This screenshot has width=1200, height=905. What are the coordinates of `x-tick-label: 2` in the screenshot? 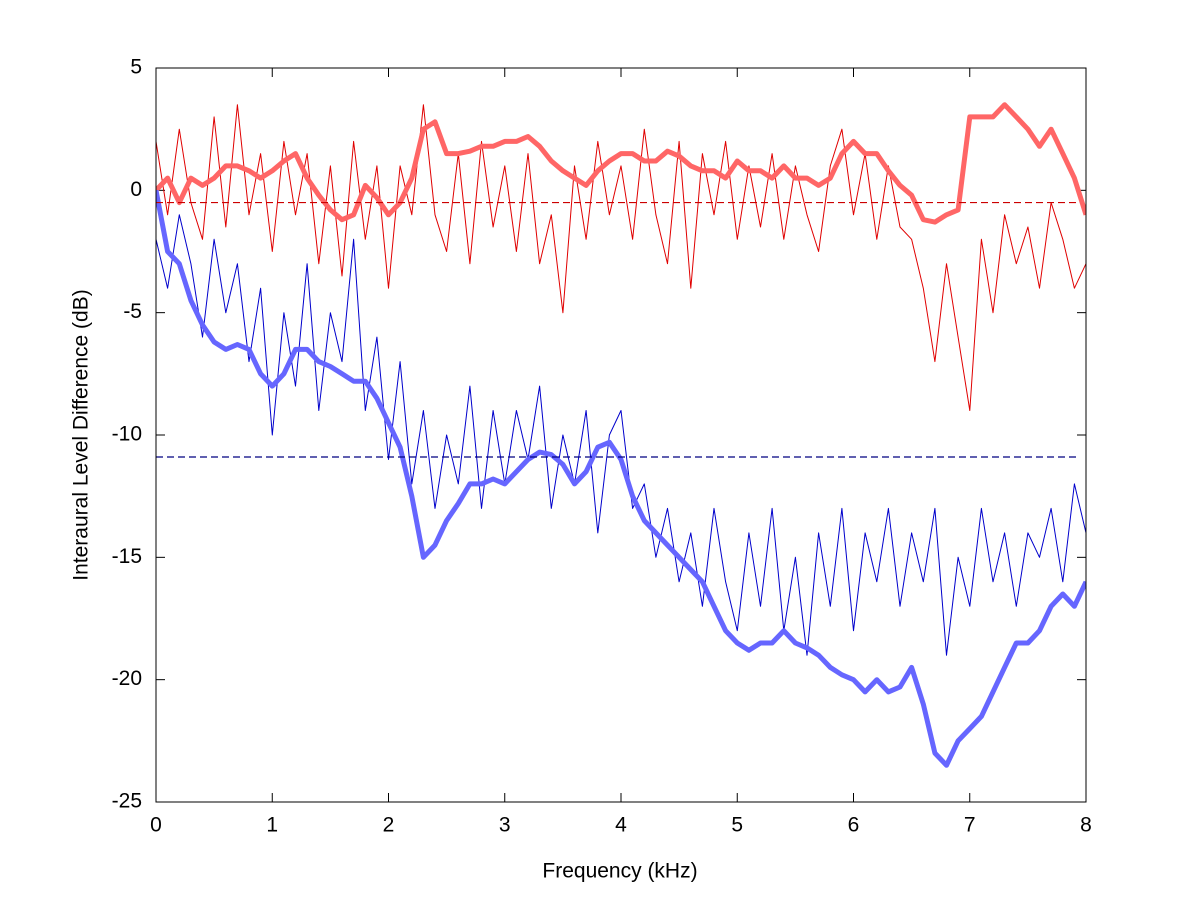 It's located at (389, 825).